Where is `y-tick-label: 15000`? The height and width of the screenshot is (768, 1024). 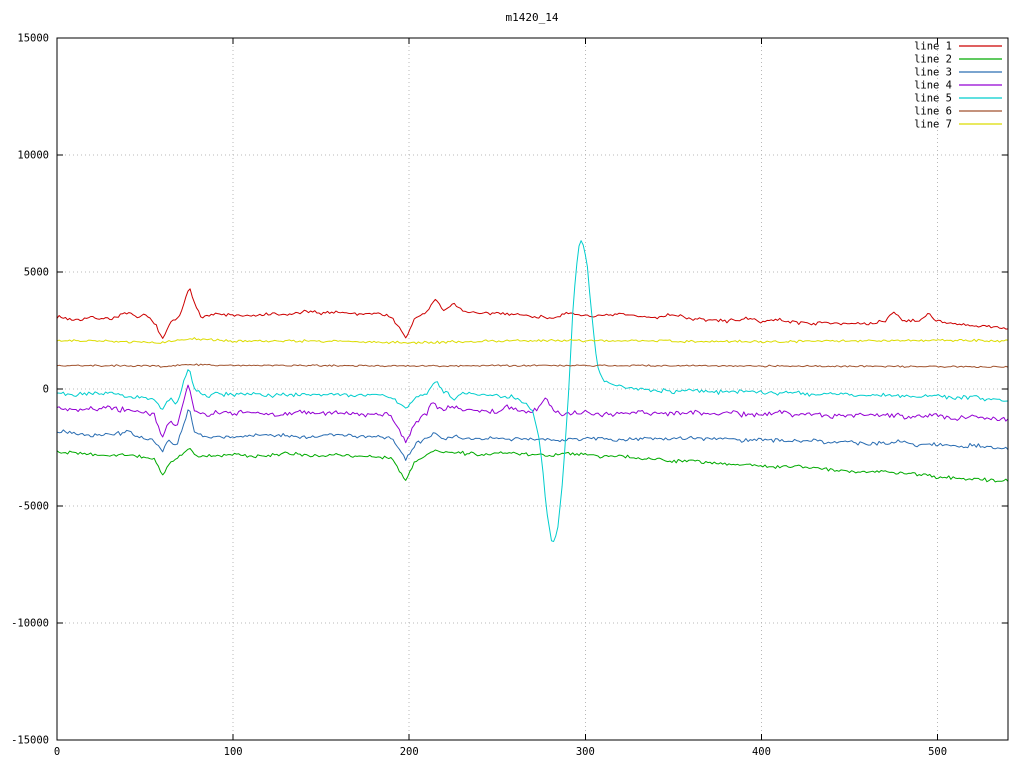
y-tick-label: 15000 is located at coordinates (33, 39).